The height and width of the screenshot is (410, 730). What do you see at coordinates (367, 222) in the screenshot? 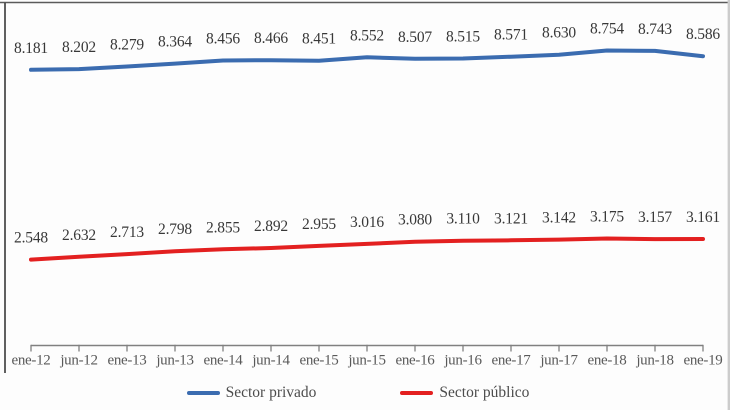
I see `data-label: 3.016` at bounding box center [367, 222].